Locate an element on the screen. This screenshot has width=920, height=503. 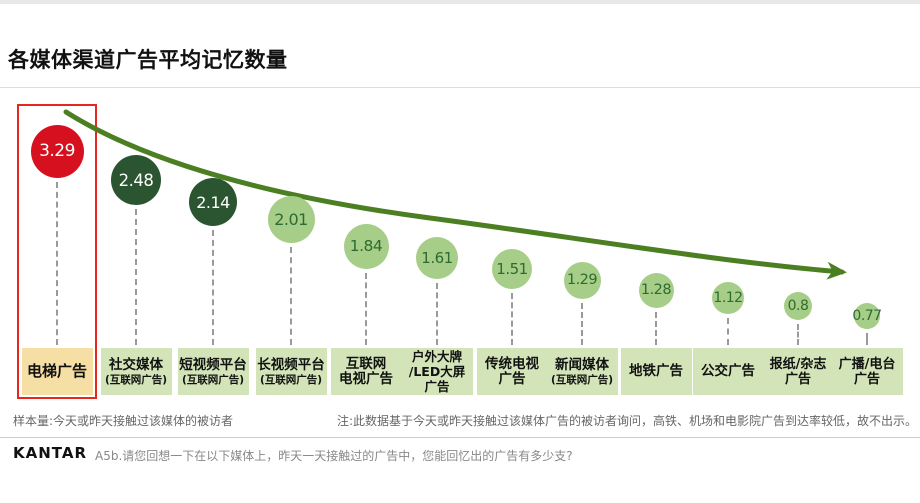
bubble-value: 2.14 is located at coordinates (213, 202).